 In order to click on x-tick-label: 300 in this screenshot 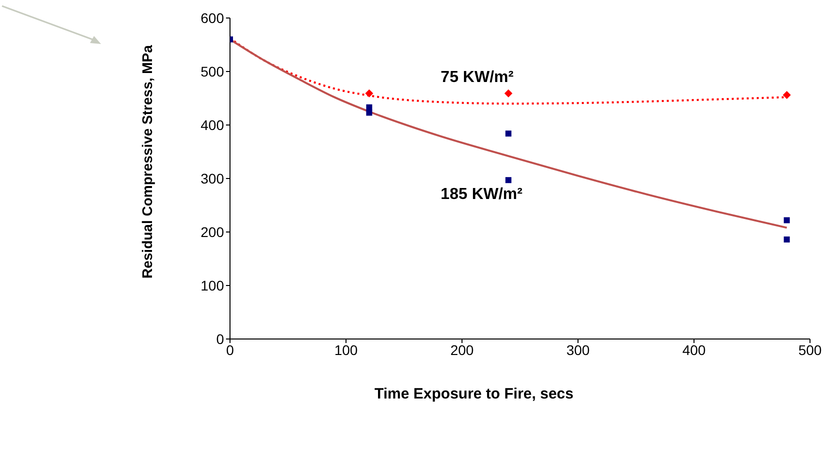, I will do `click(578, 350)`.